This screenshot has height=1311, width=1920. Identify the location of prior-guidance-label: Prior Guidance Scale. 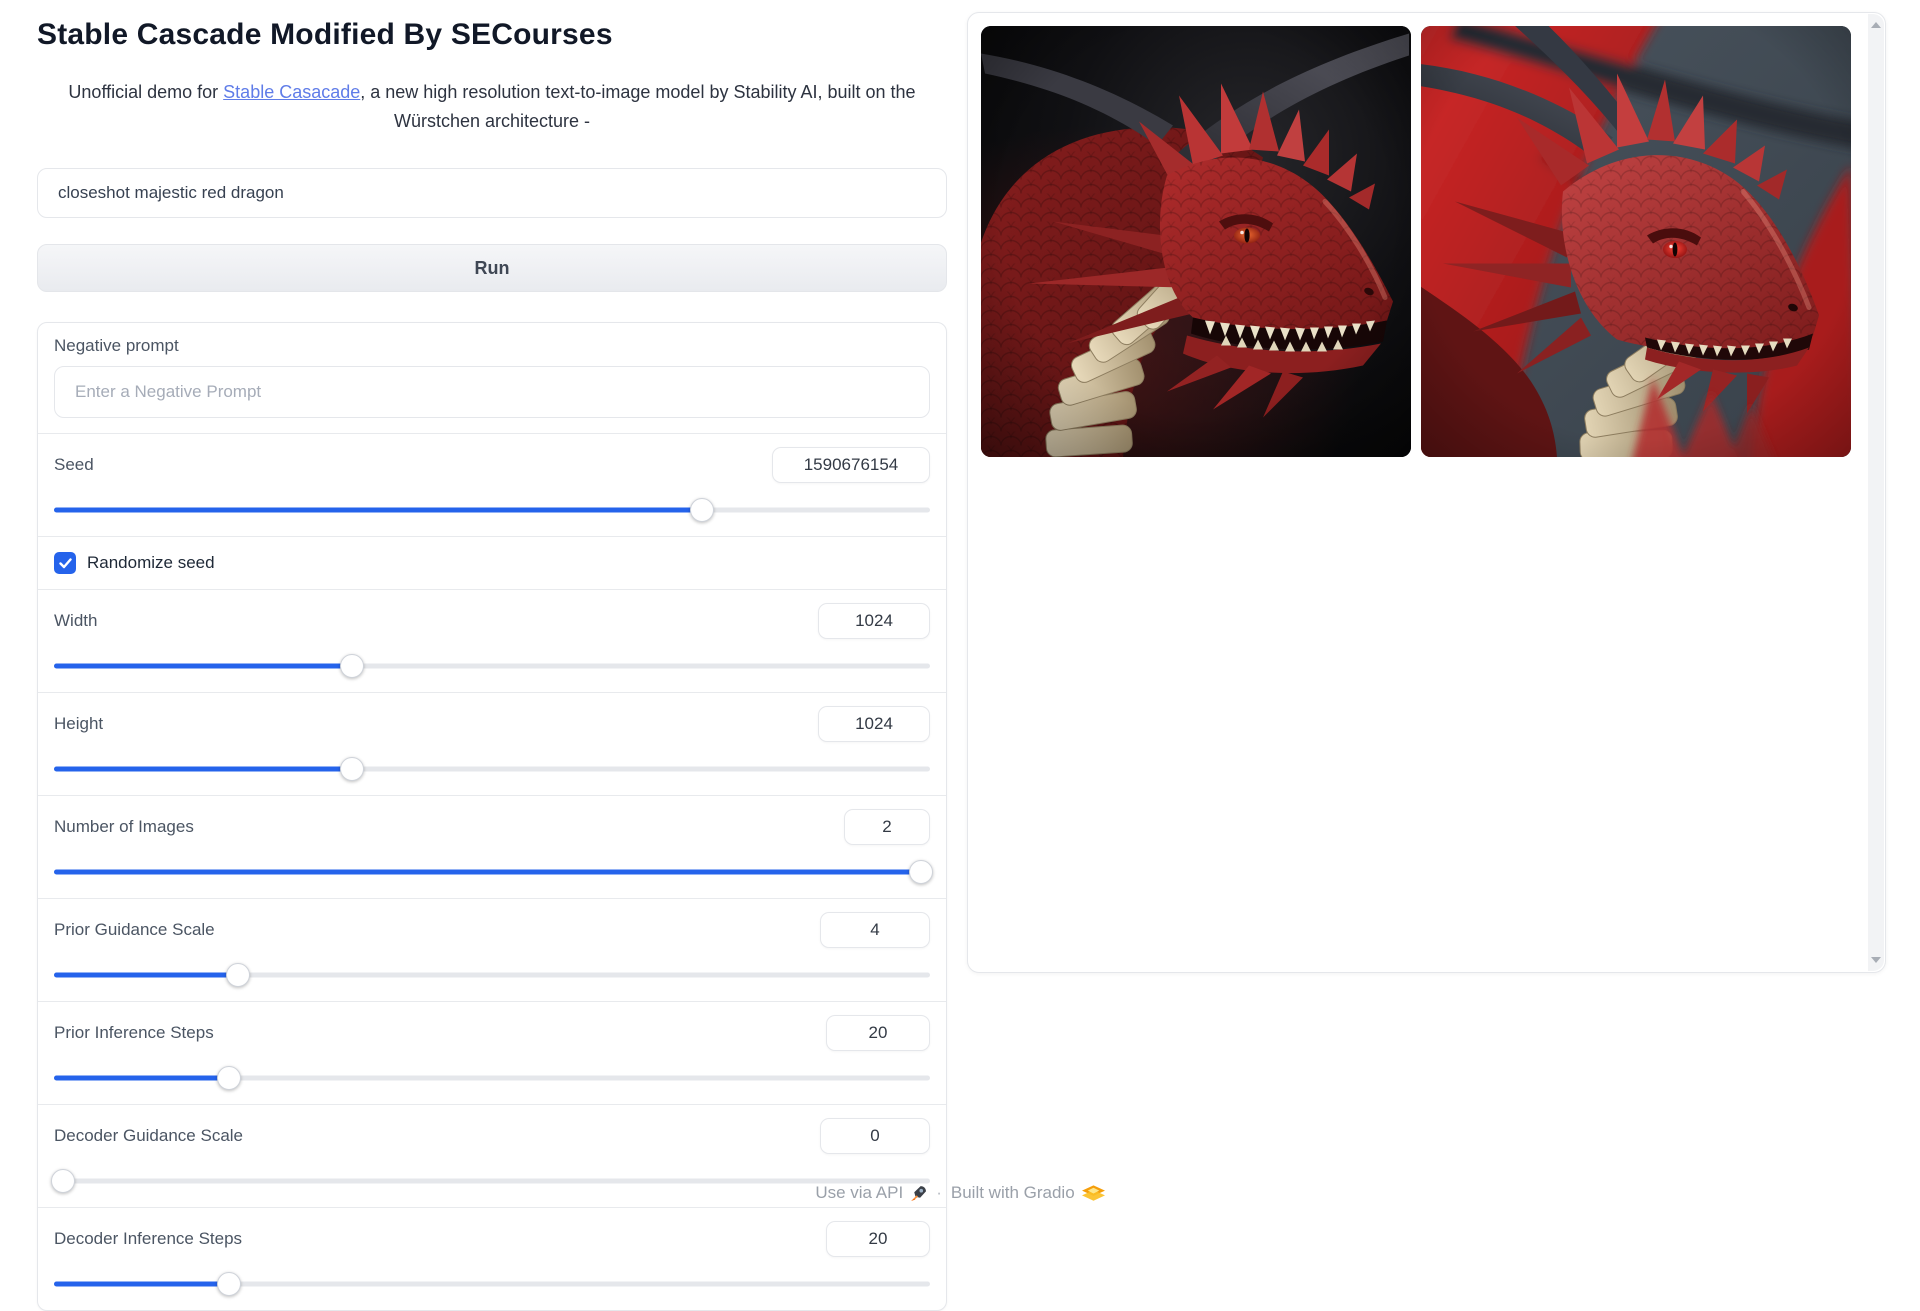
(134, 930).